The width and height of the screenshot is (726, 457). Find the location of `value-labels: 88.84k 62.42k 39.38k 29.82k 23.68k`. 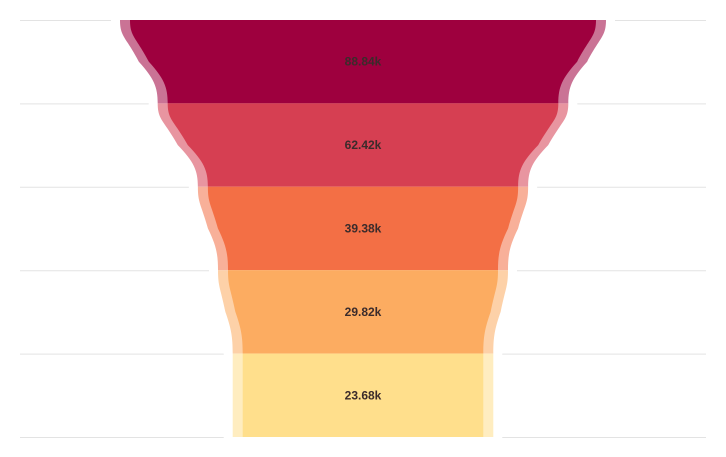

value-labels: 88.84k 62.42k 39.38k 29.82k 23.68k is located at coordinates (363, 229).